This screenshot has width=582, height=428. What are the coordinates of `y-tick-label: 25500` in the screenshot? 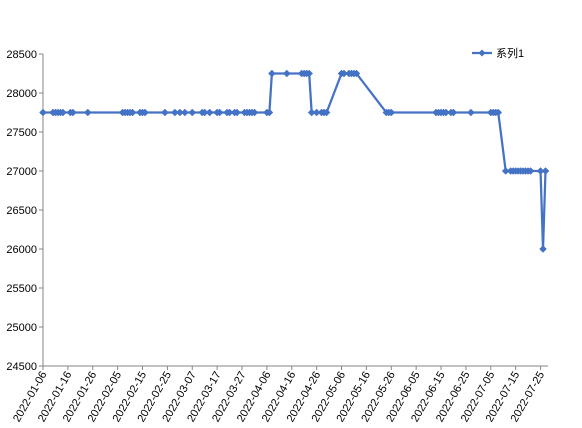 It's located at (21, 289).